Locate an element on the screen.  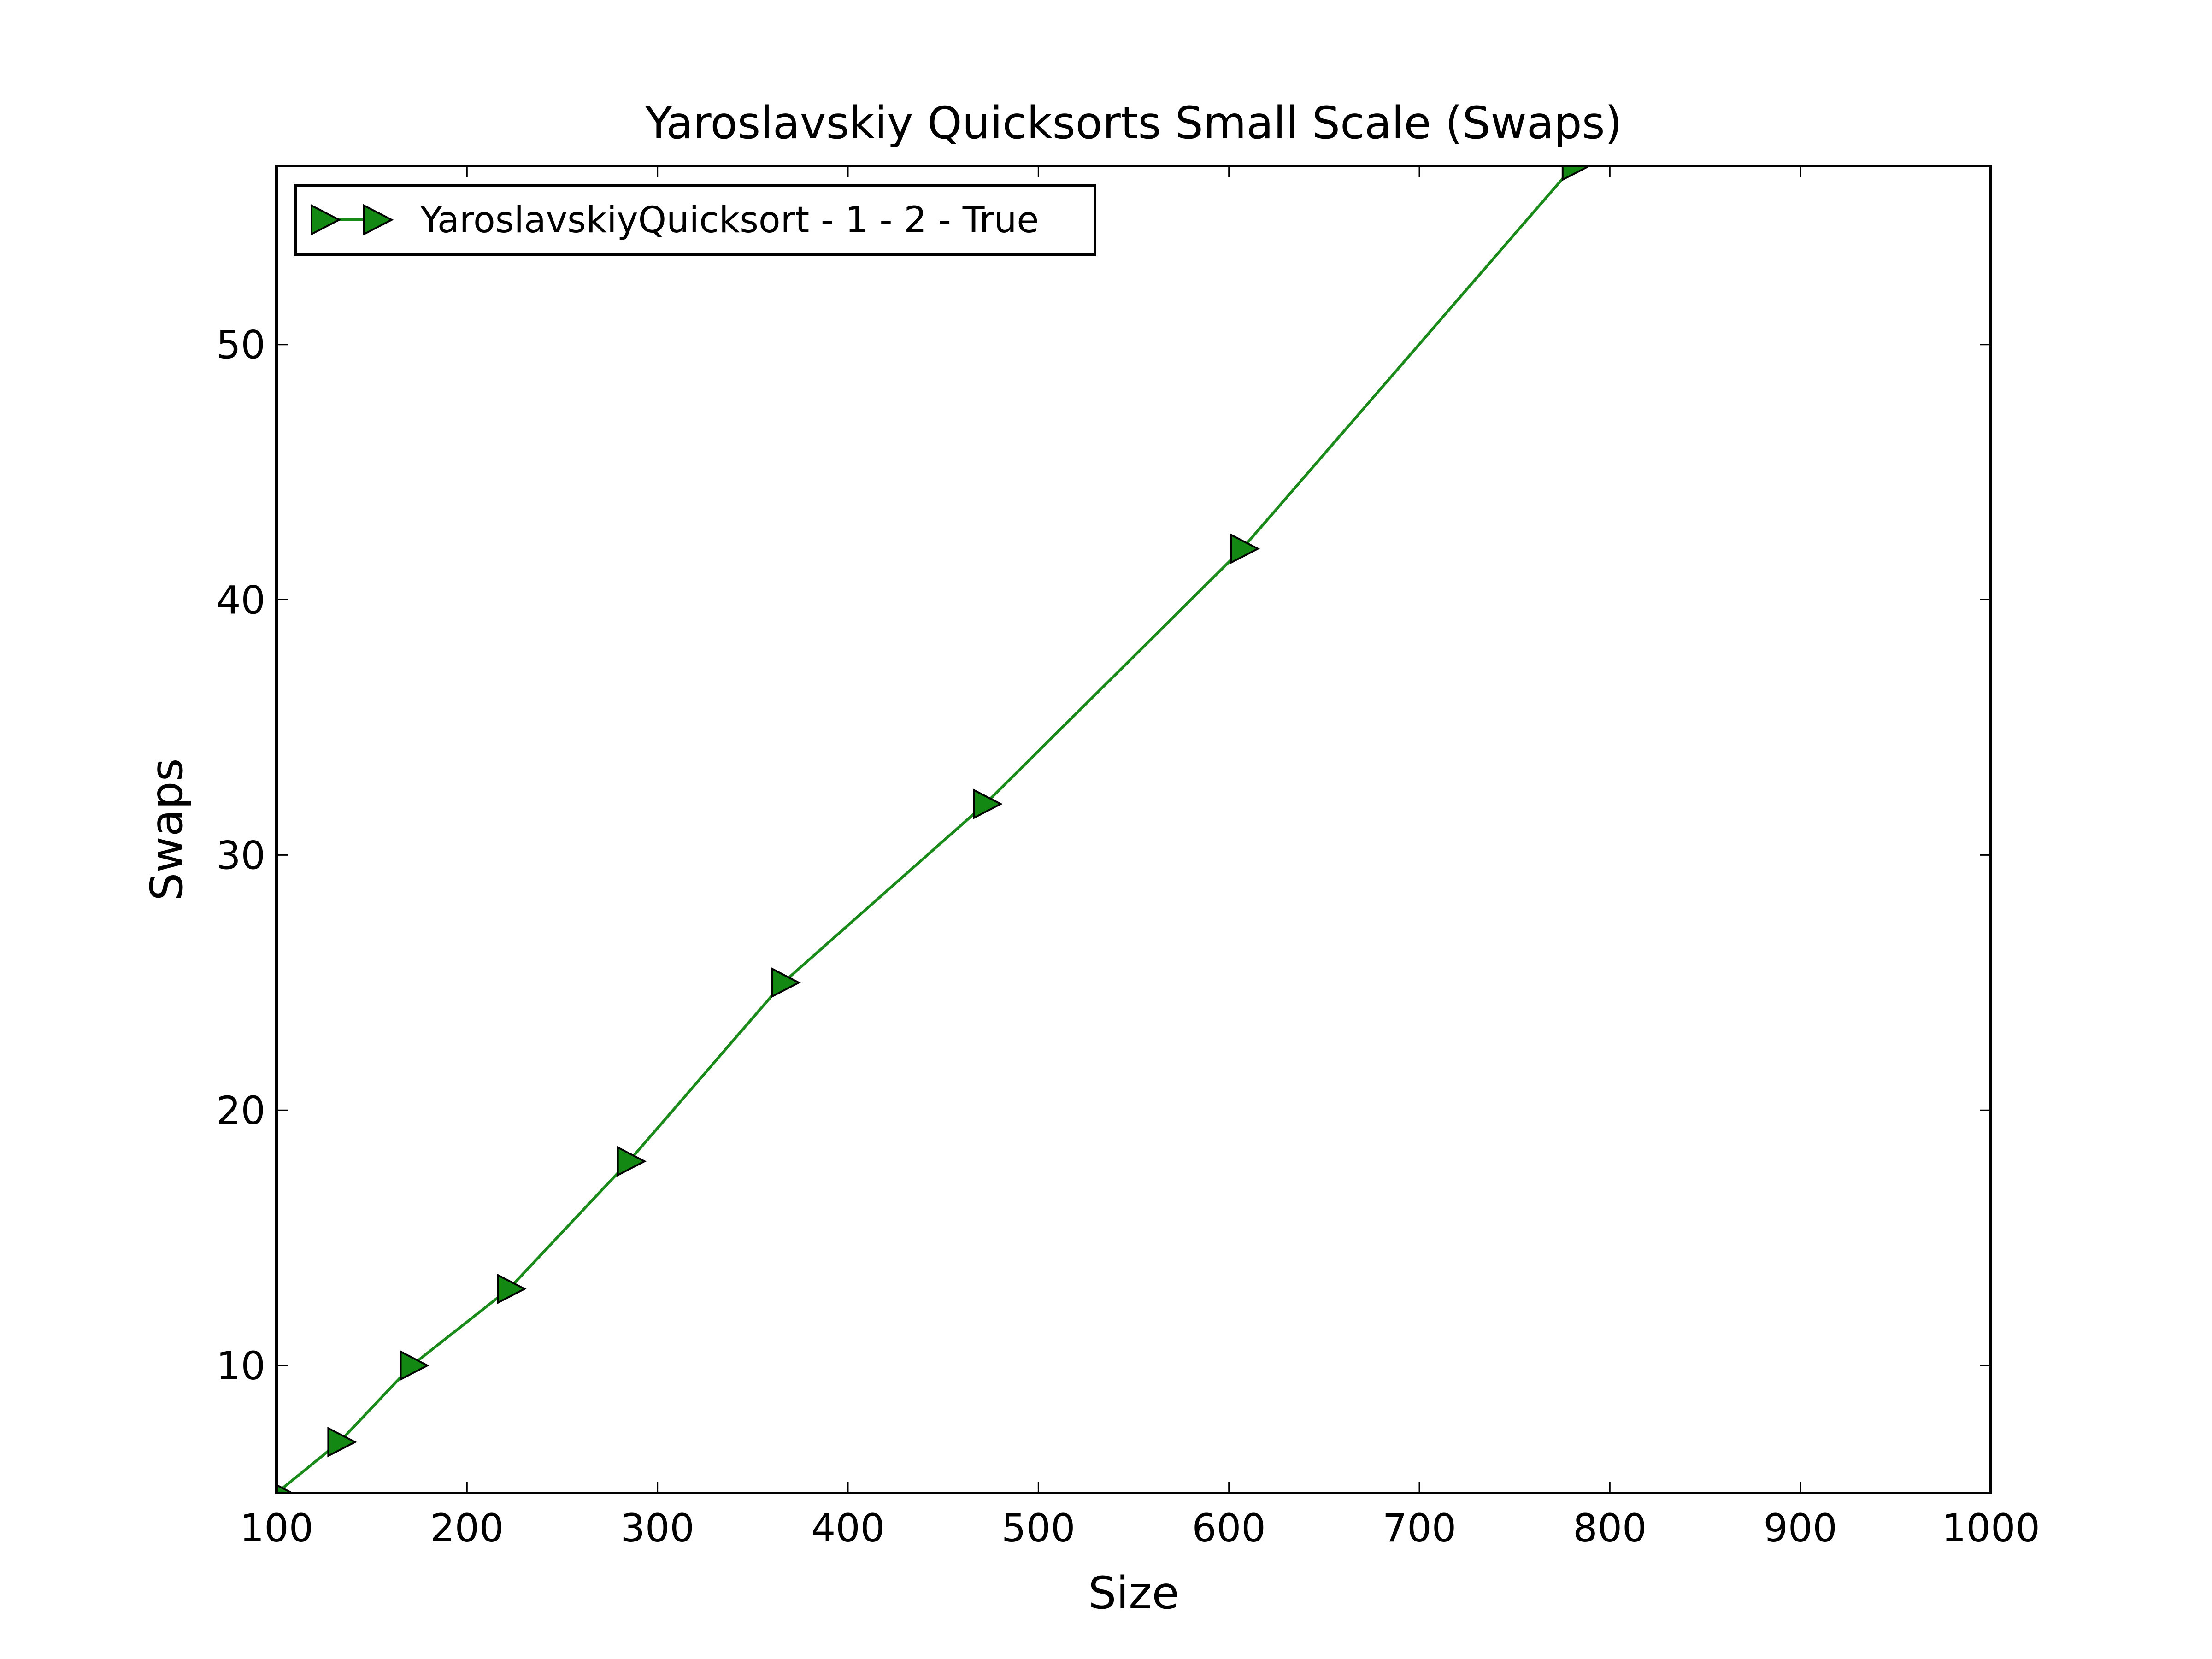
x-tick-label: 800 is located at coordinates (1610, 1528).